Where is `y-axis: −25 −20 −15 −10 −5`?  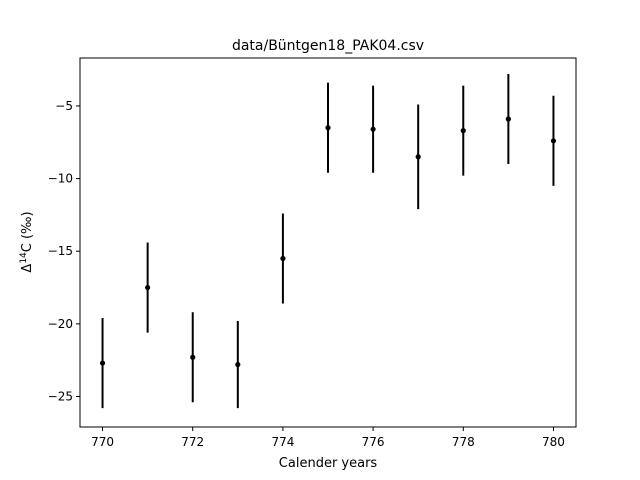
y-axis: −25 −20 −15 −10 −5 is located at coordinates (64, 251).